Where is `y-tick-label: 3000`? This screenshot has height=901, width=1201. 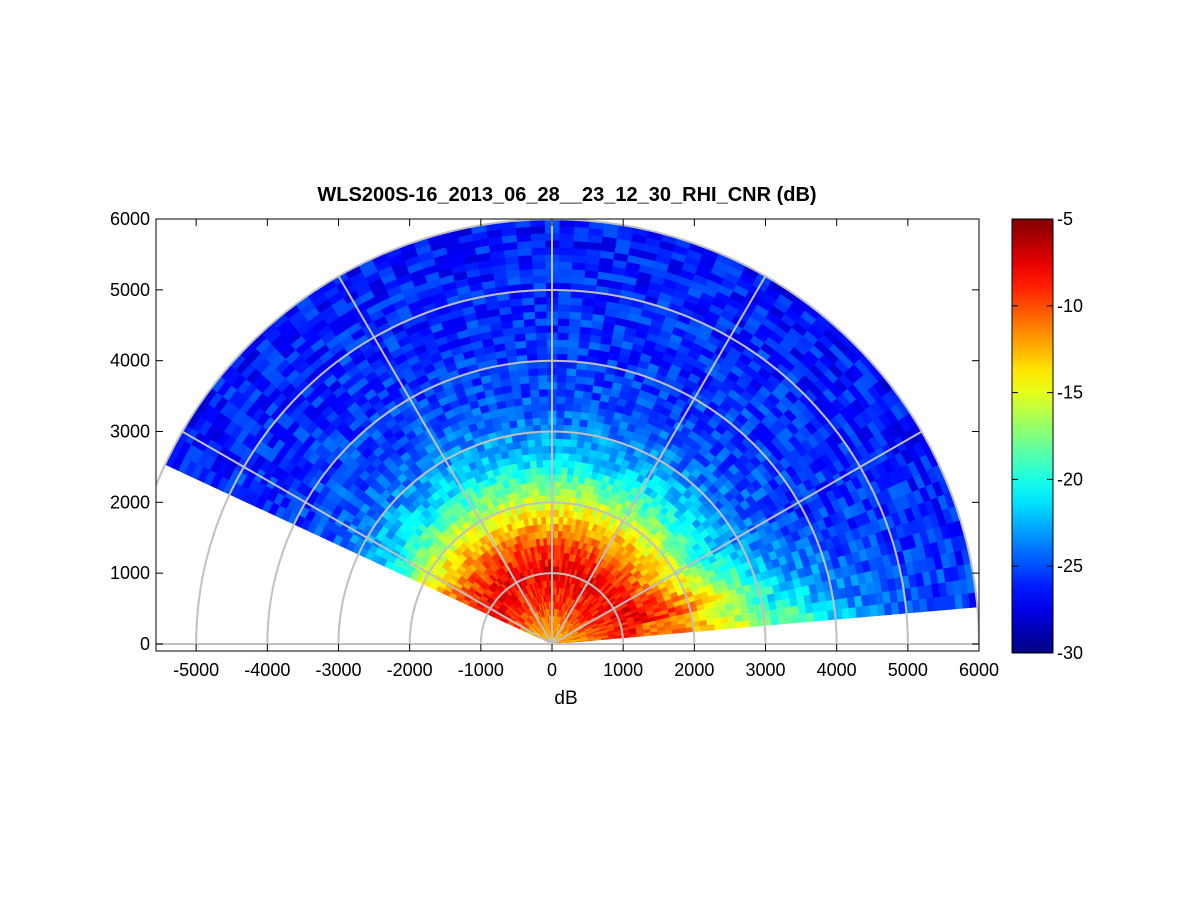
y-tick-label: 3000 is located at coordinates (130, 432).